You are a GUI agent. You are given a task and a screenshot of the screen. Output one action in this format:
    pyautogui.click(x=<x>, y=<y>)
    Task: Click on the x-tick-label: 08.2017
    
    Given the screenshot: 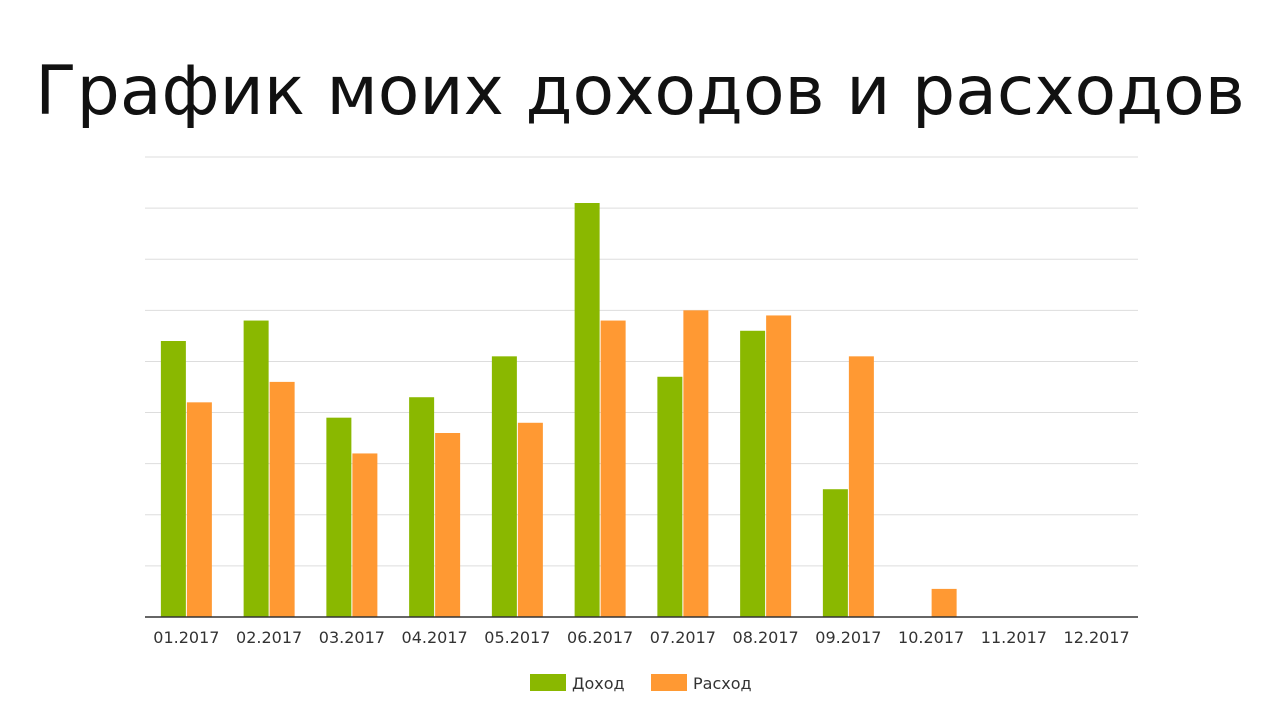 What is the action you would take?
    pyautogui.click(x=766, y=637)
    